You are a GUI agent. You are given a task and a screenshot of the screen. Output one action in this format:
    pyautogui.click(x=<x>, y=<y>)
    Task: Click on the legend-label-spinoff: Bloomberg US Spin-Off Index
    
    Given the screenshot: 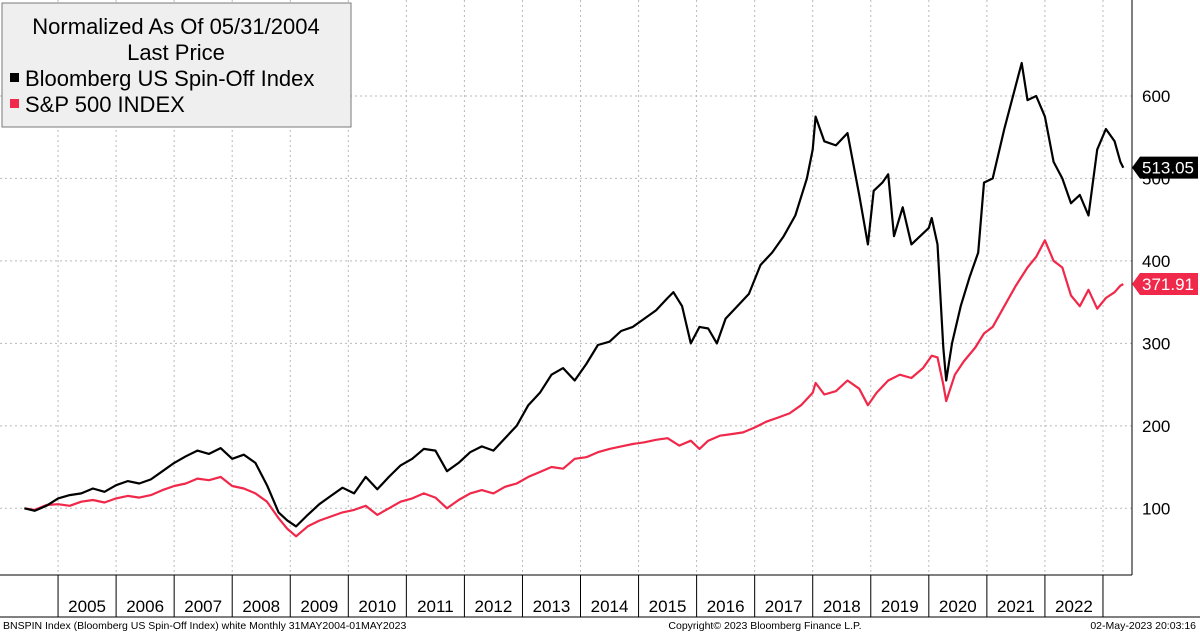 What is the action you would take?
    pyautogui.click(x=169, y=78)
    